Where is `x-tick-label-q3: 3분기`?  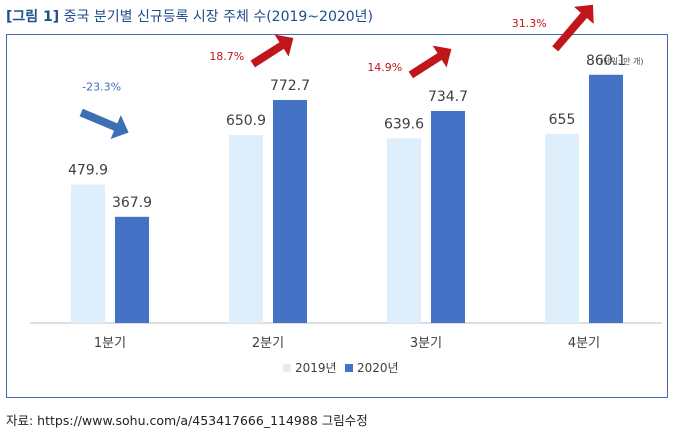 x-tick-label-q3: 3분기 is located at coordinates (426, 343).